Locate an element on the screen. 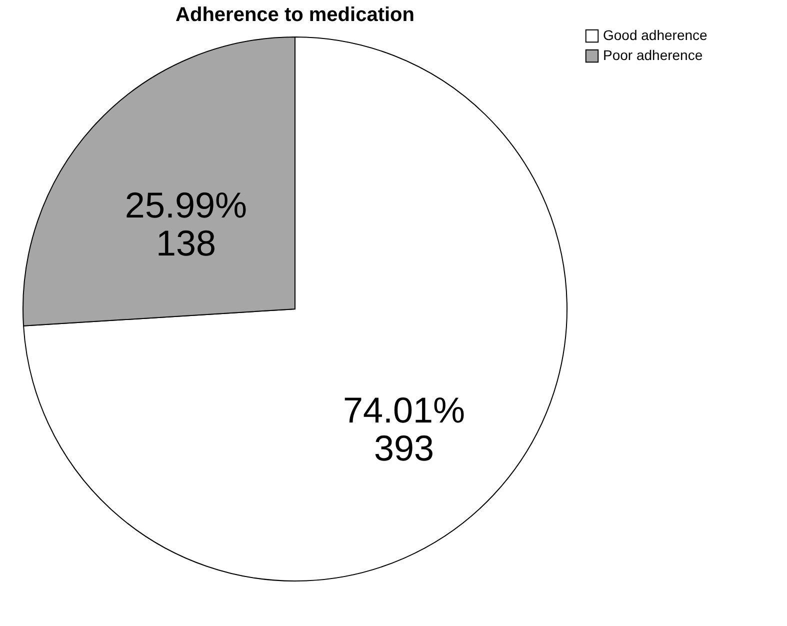 Image resolution: width=787 pixels, height=626 pixels. legend-label: Poor adherence is located at coordinates (653, 55).